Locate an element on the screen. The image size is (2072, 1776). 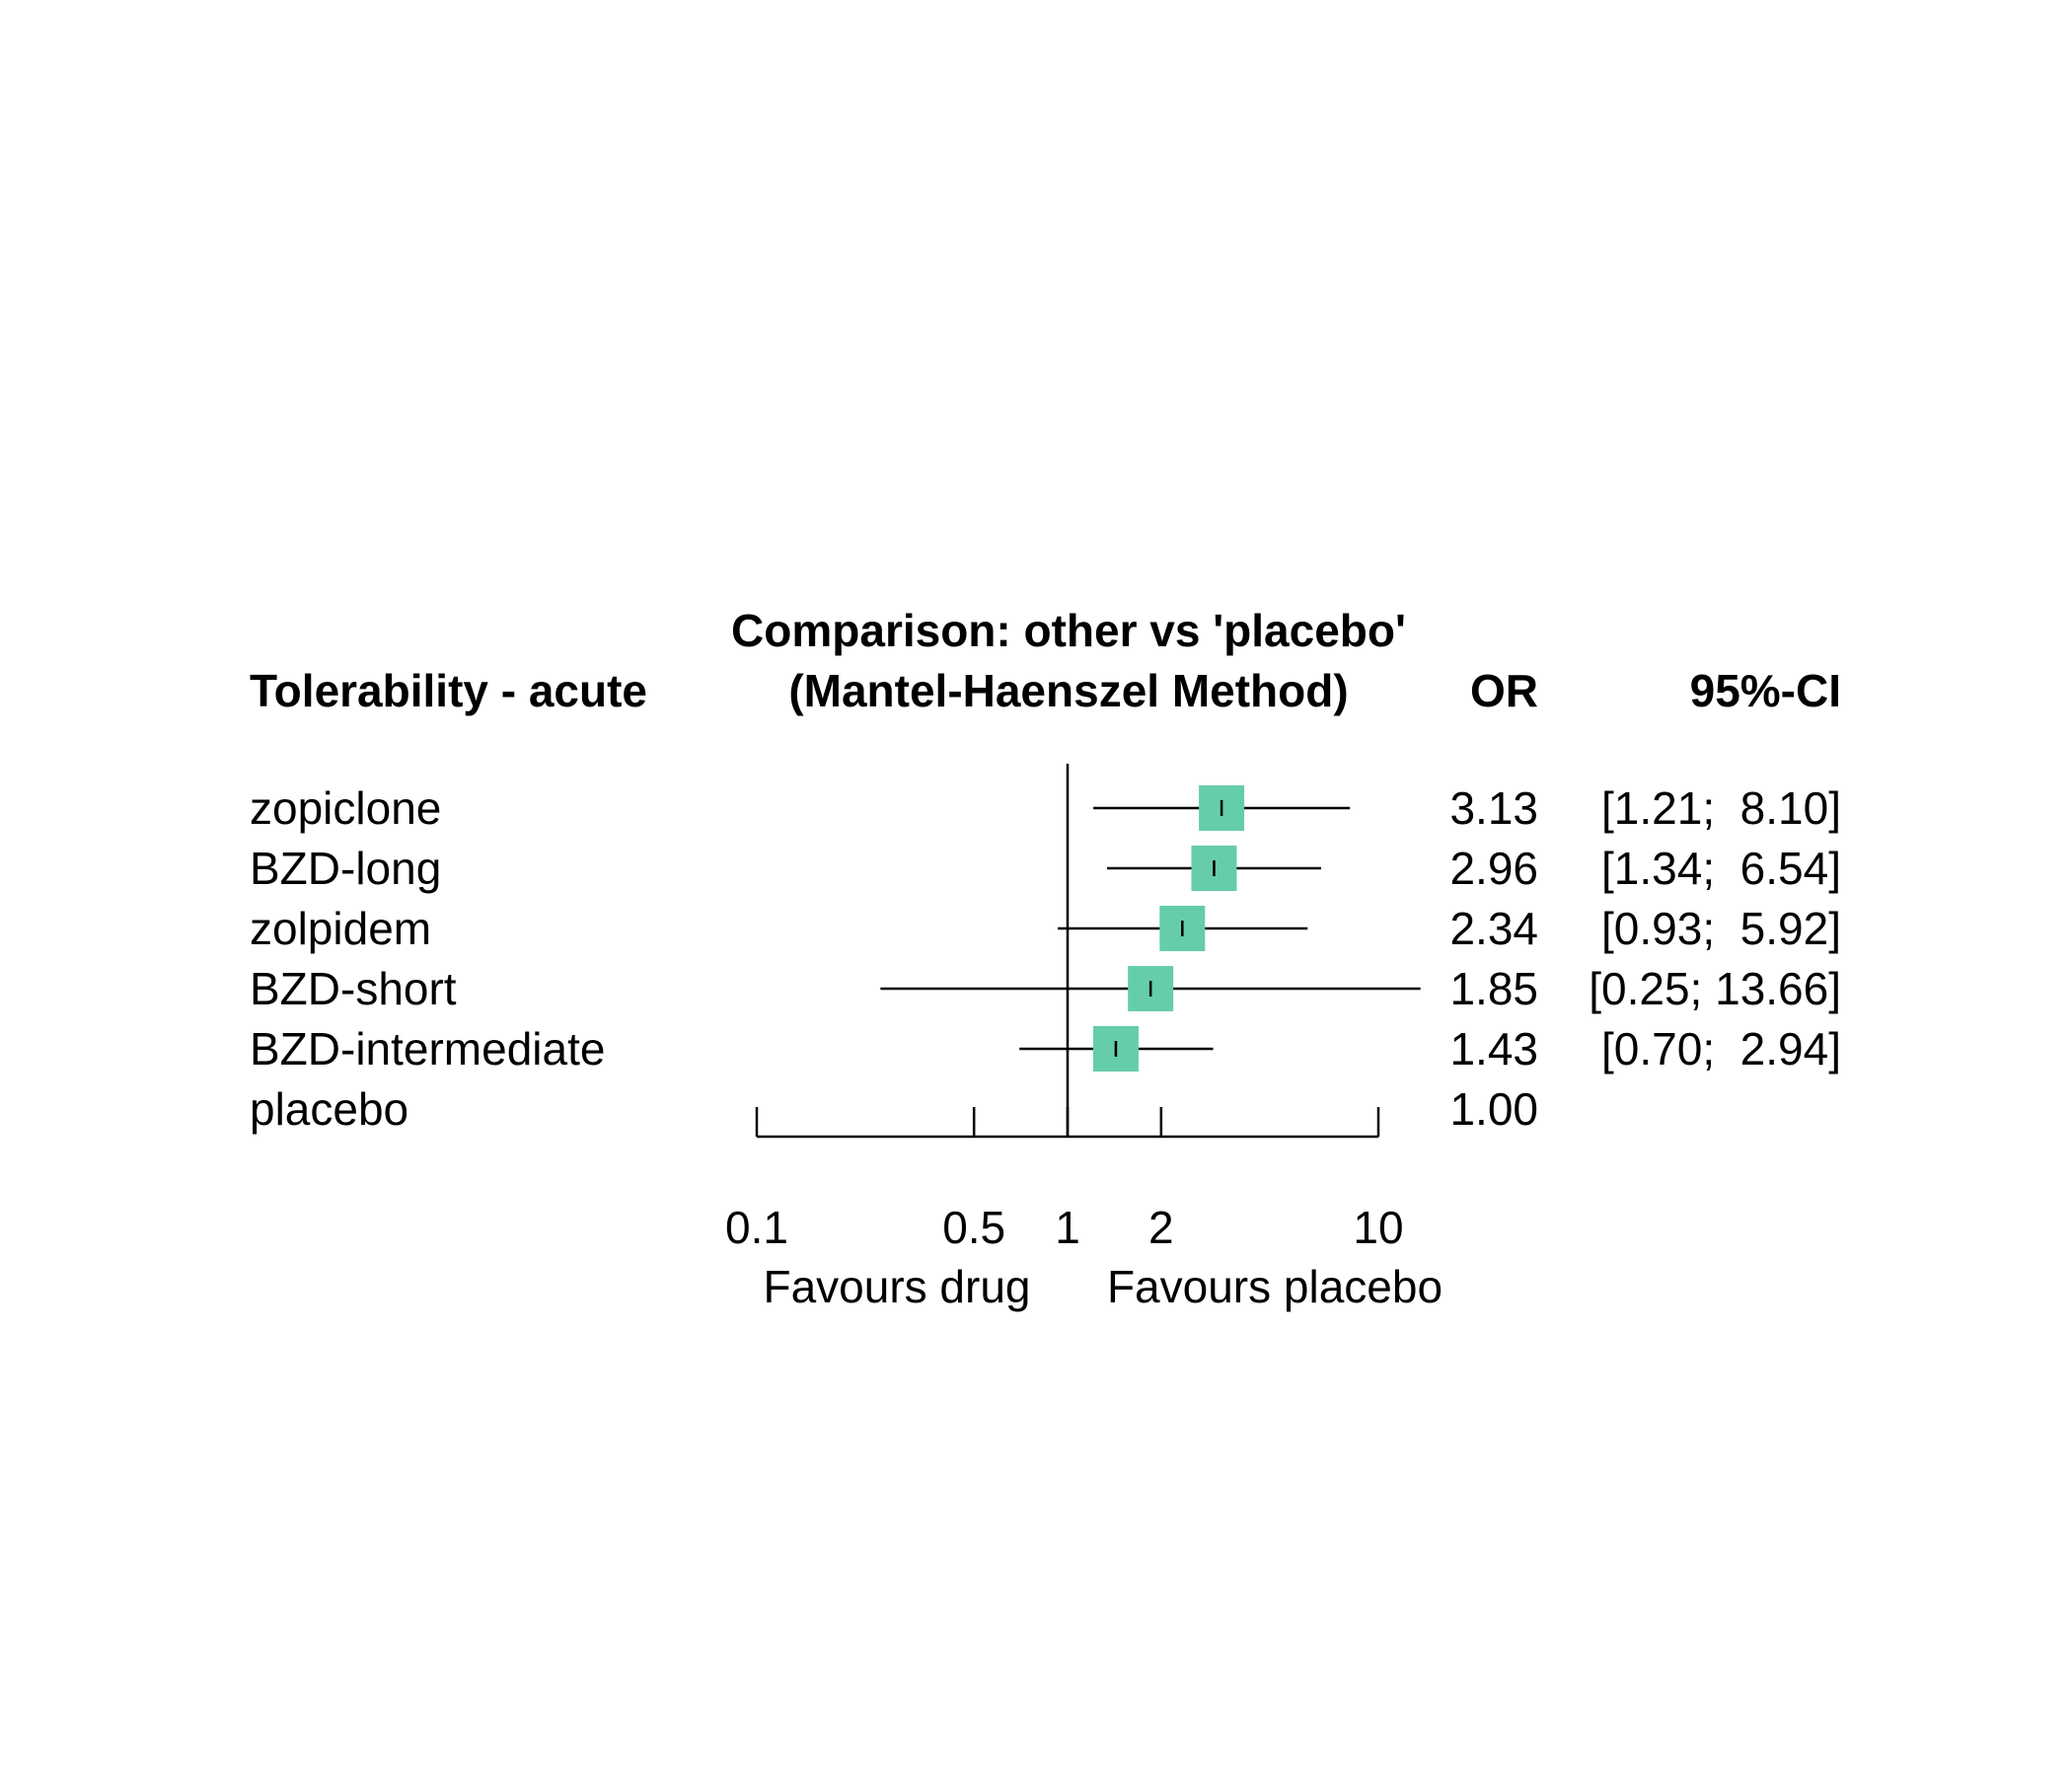
favours-right-label: Favours placebo is located at coordinates (1275, 1286).